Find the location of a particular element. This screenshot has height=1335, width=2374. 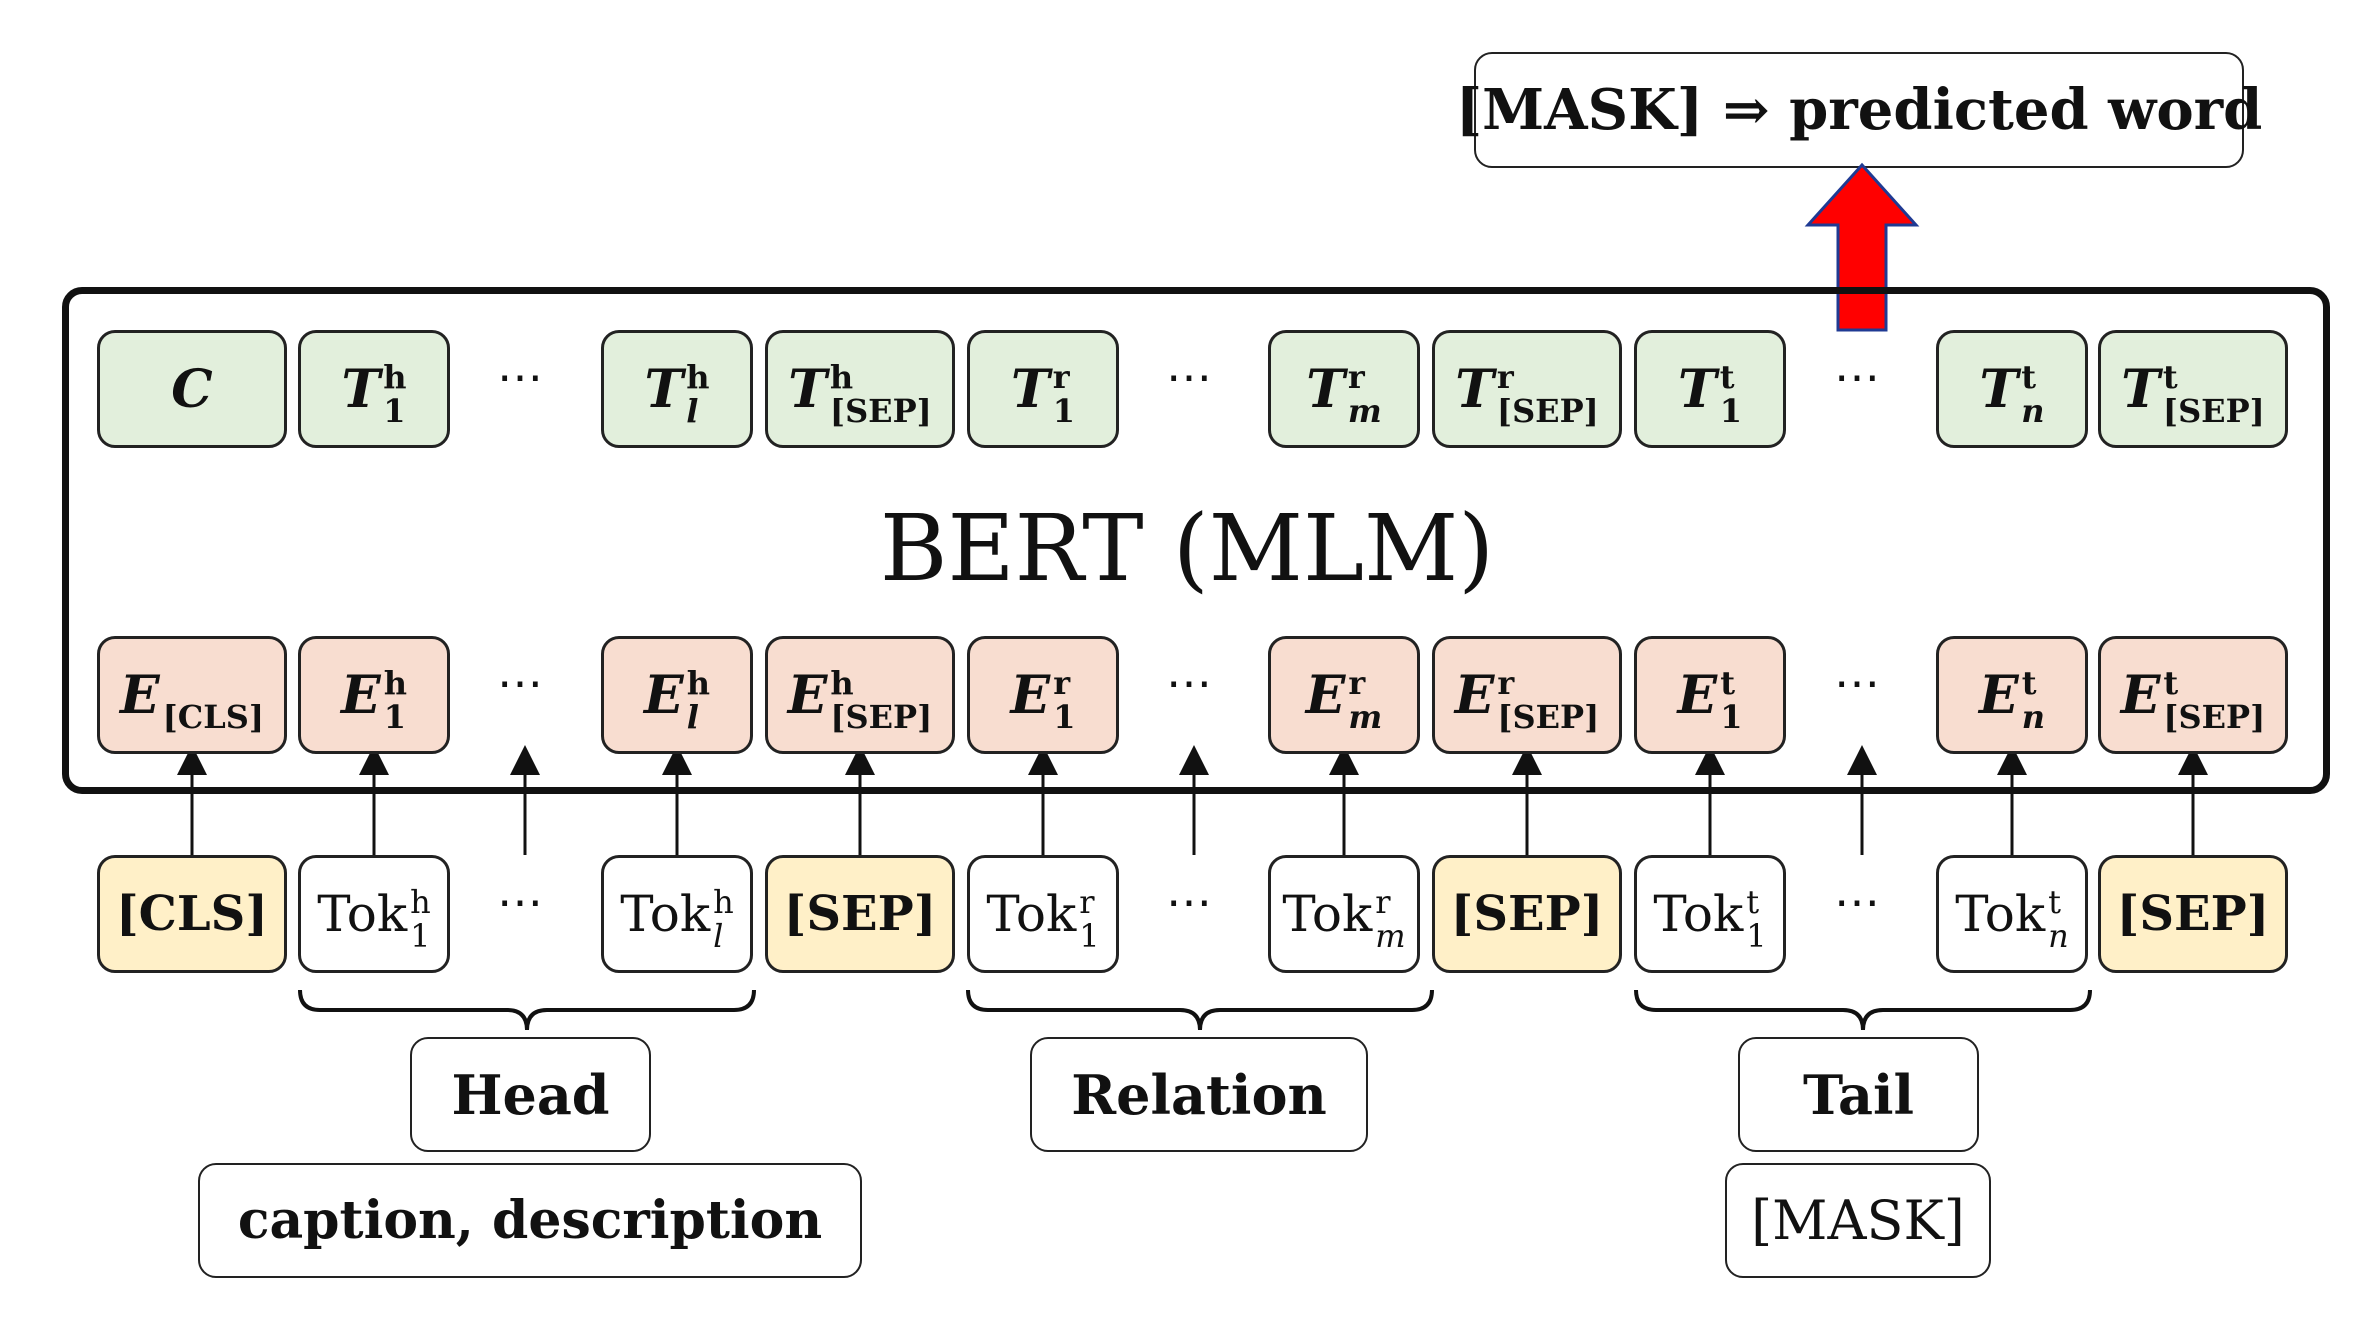

prediction-arrow is located at coordinates (1862, 247).